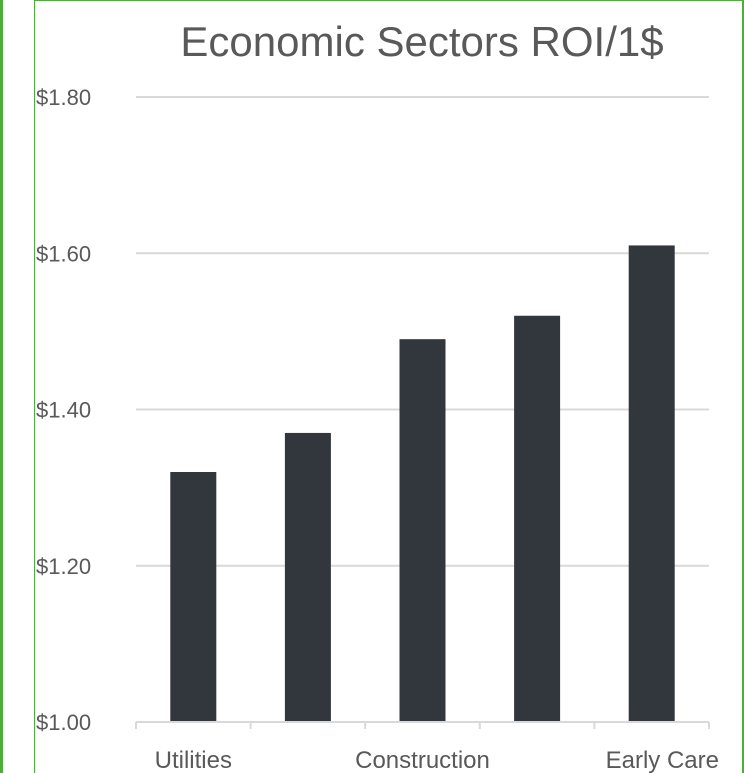 This screenshot has height=773, width=744. I want to click on y-tick-label: $1.80, so click(63, 97).